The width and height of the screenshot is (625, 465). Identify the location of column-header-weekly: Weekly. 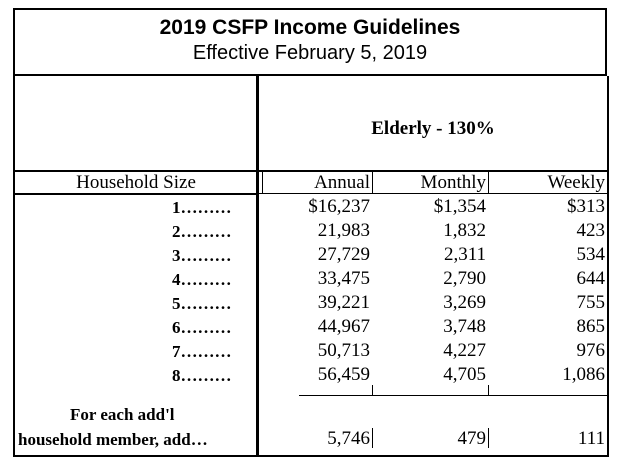
(576, 182).